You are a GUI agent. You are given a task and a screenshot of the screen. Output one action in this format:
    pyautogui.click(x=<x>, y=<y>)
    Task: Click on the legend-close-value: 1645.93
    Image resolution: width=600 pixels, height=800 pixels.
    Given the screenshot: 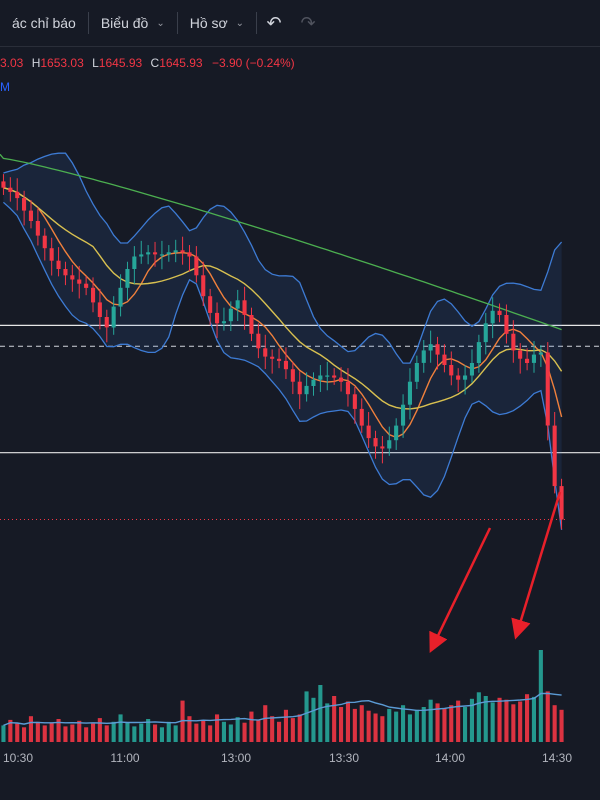 What is the action you would take?
    pyautogui.click(x=181, y=63)
    